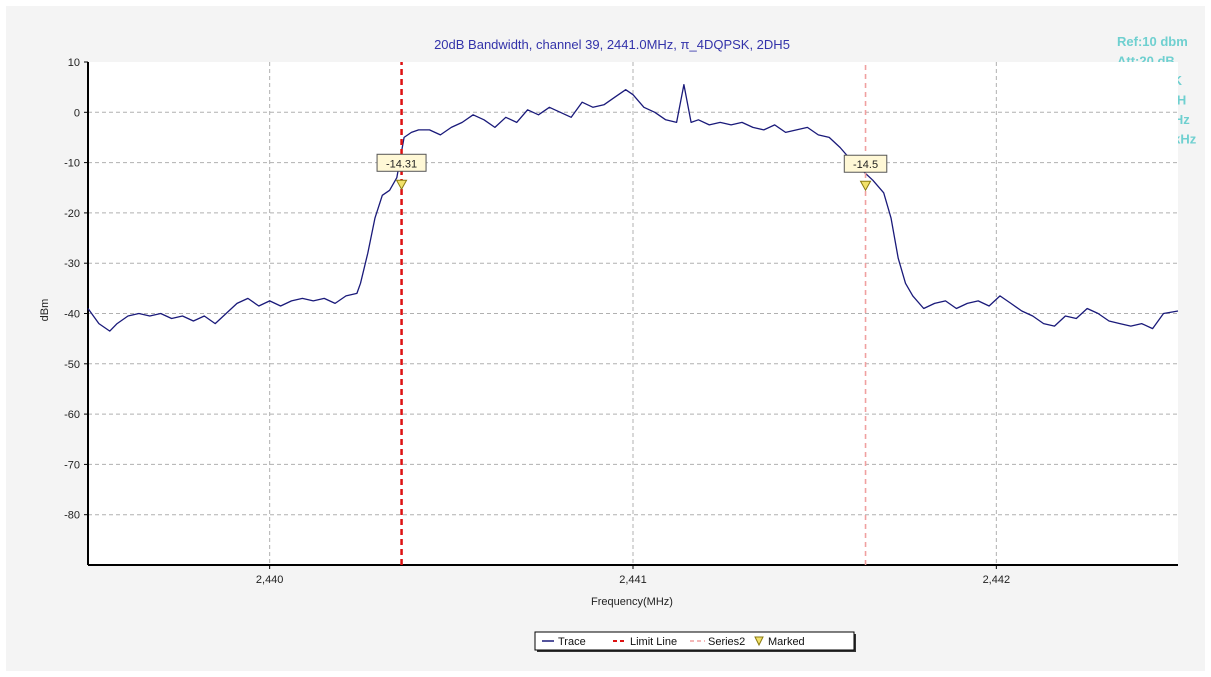 Image resolution: width=1211 pixels, height=677 pixels. I want to click on y-axis-title: dBm, so click(45, 310).